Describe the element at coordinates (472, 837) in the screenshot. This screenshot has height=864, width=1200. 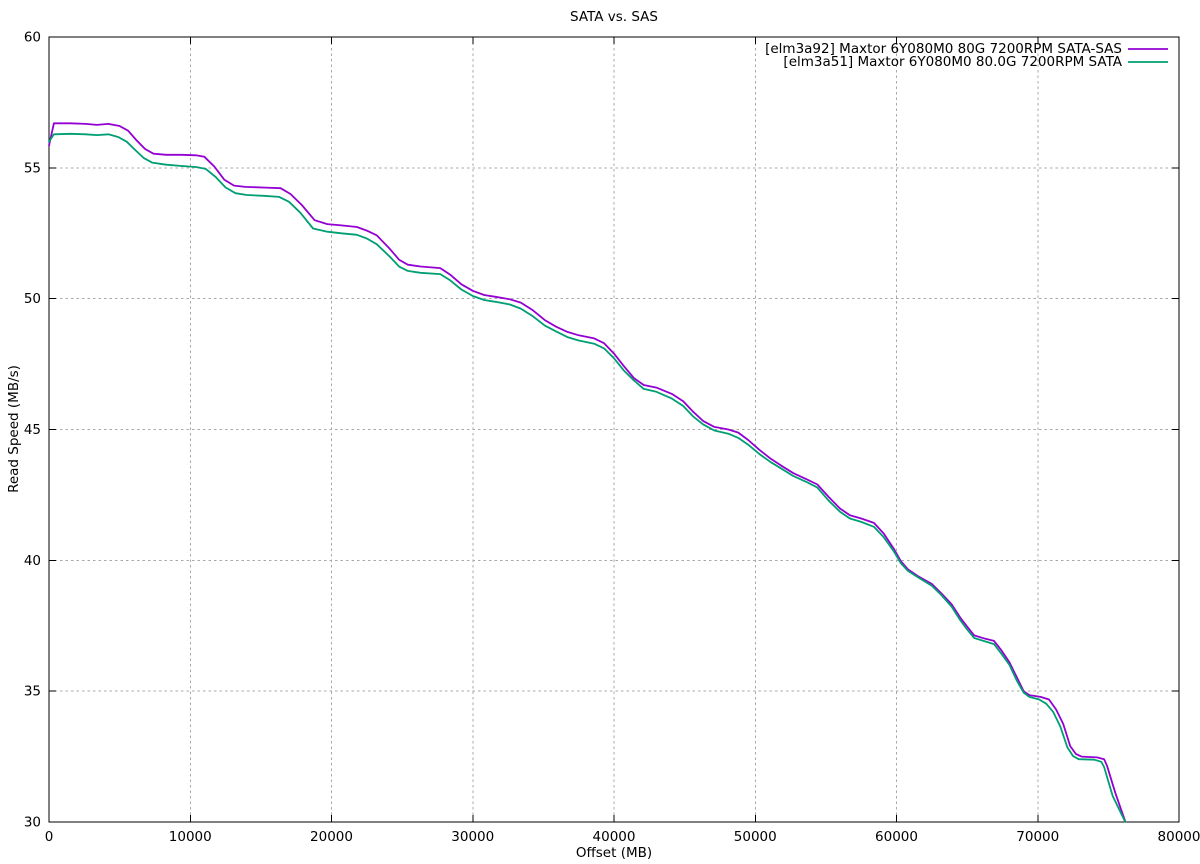
I see `x-tick-label: 30000` at that location.